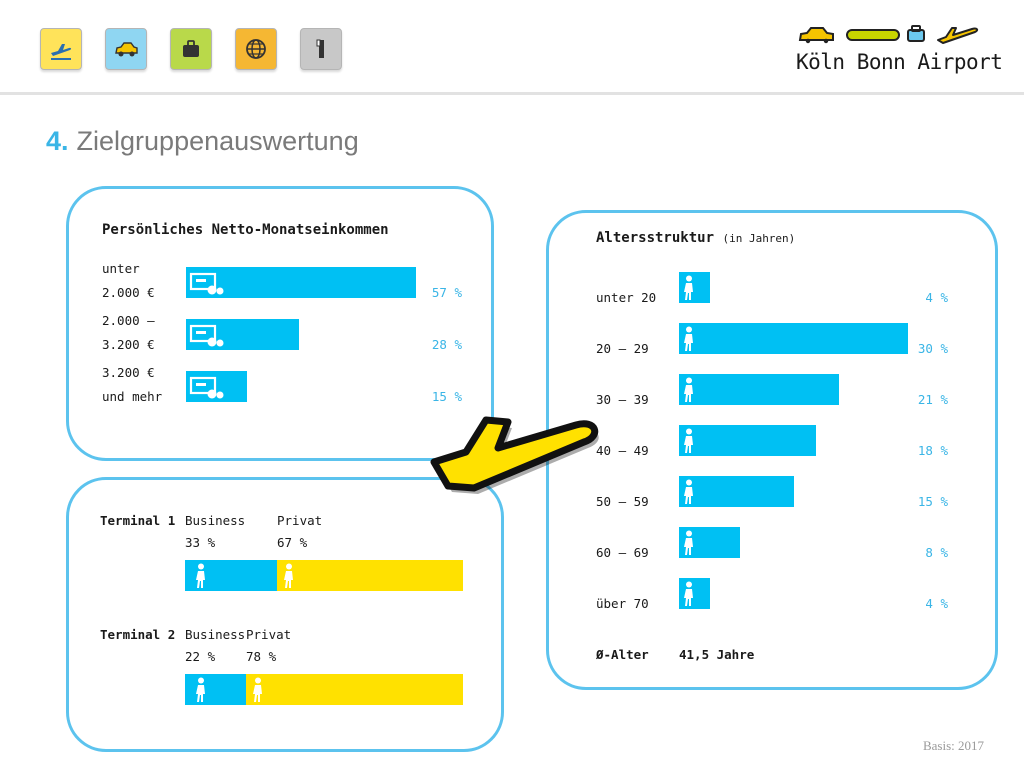 The image size is (1024, 768). What do you see at coordinates (446, 396) in the screenshot?
I see `income-pct-label: 15 %` at bounding box center [446, 396].